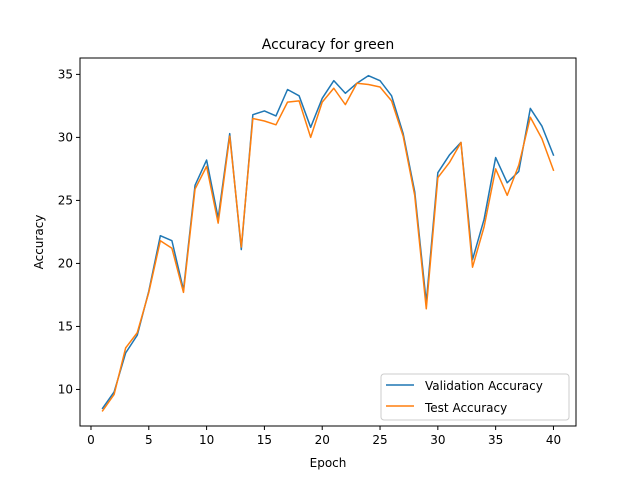 This screenshot has width=640, height=480. I want to click on legend-box, so click(475, 397).